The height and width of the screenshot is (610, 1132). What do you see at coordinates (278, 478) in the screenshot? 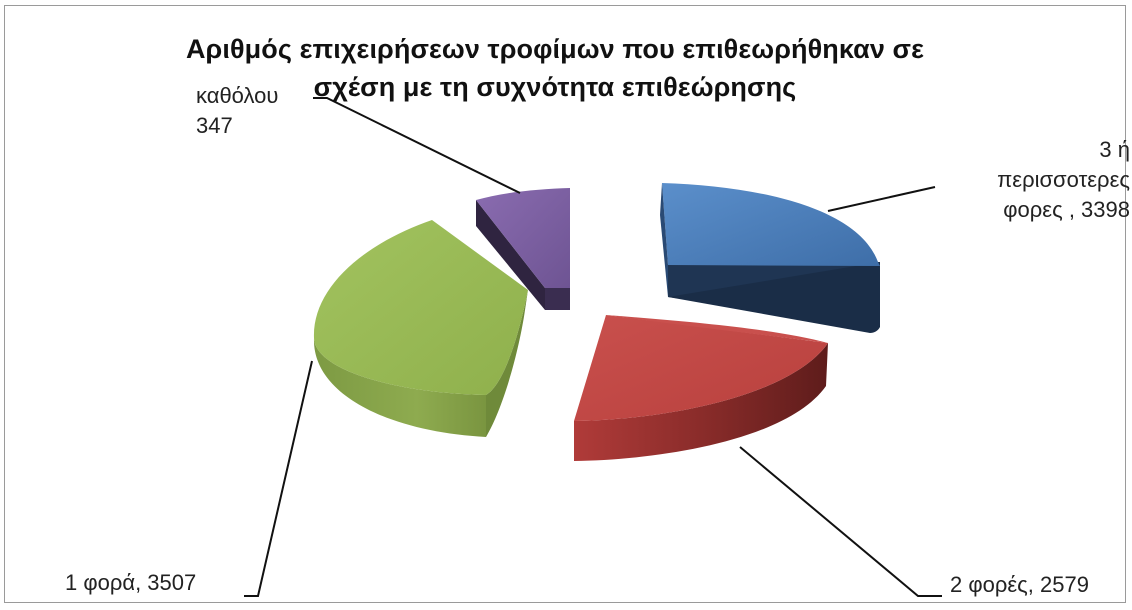
I see `leader-line-1-time` at bounding box center [278, 478].